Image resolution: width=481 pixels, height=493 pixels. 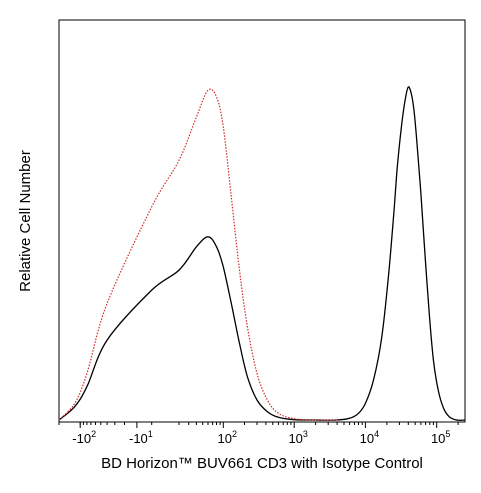 What do you see at coordinates (440, 437) in the screenshot?
I see `x-tick-label: 10⁵` at bounding box center [440, 437].